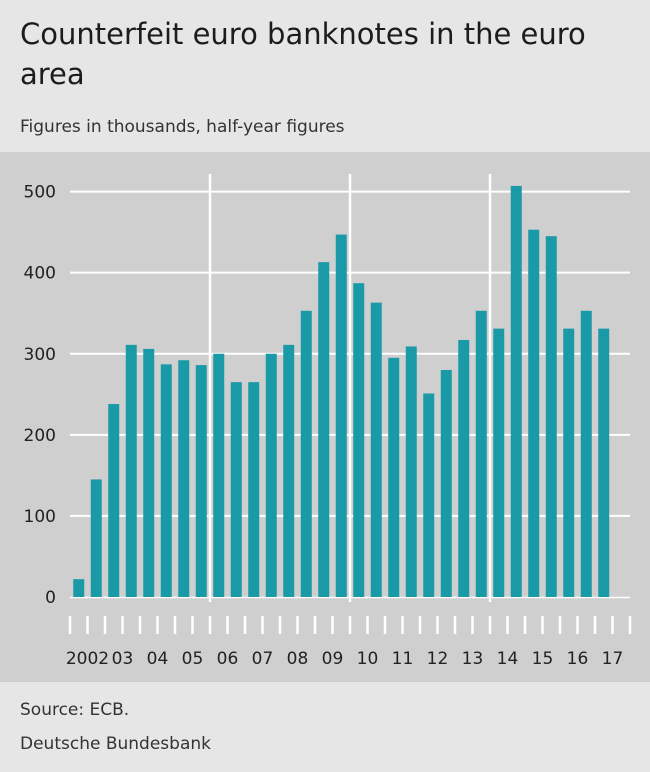  Describe the element at coordinates (325, 727) in the screenshot. I see `footer: Source: ECB. Deutsche Bundesbank` at that location.